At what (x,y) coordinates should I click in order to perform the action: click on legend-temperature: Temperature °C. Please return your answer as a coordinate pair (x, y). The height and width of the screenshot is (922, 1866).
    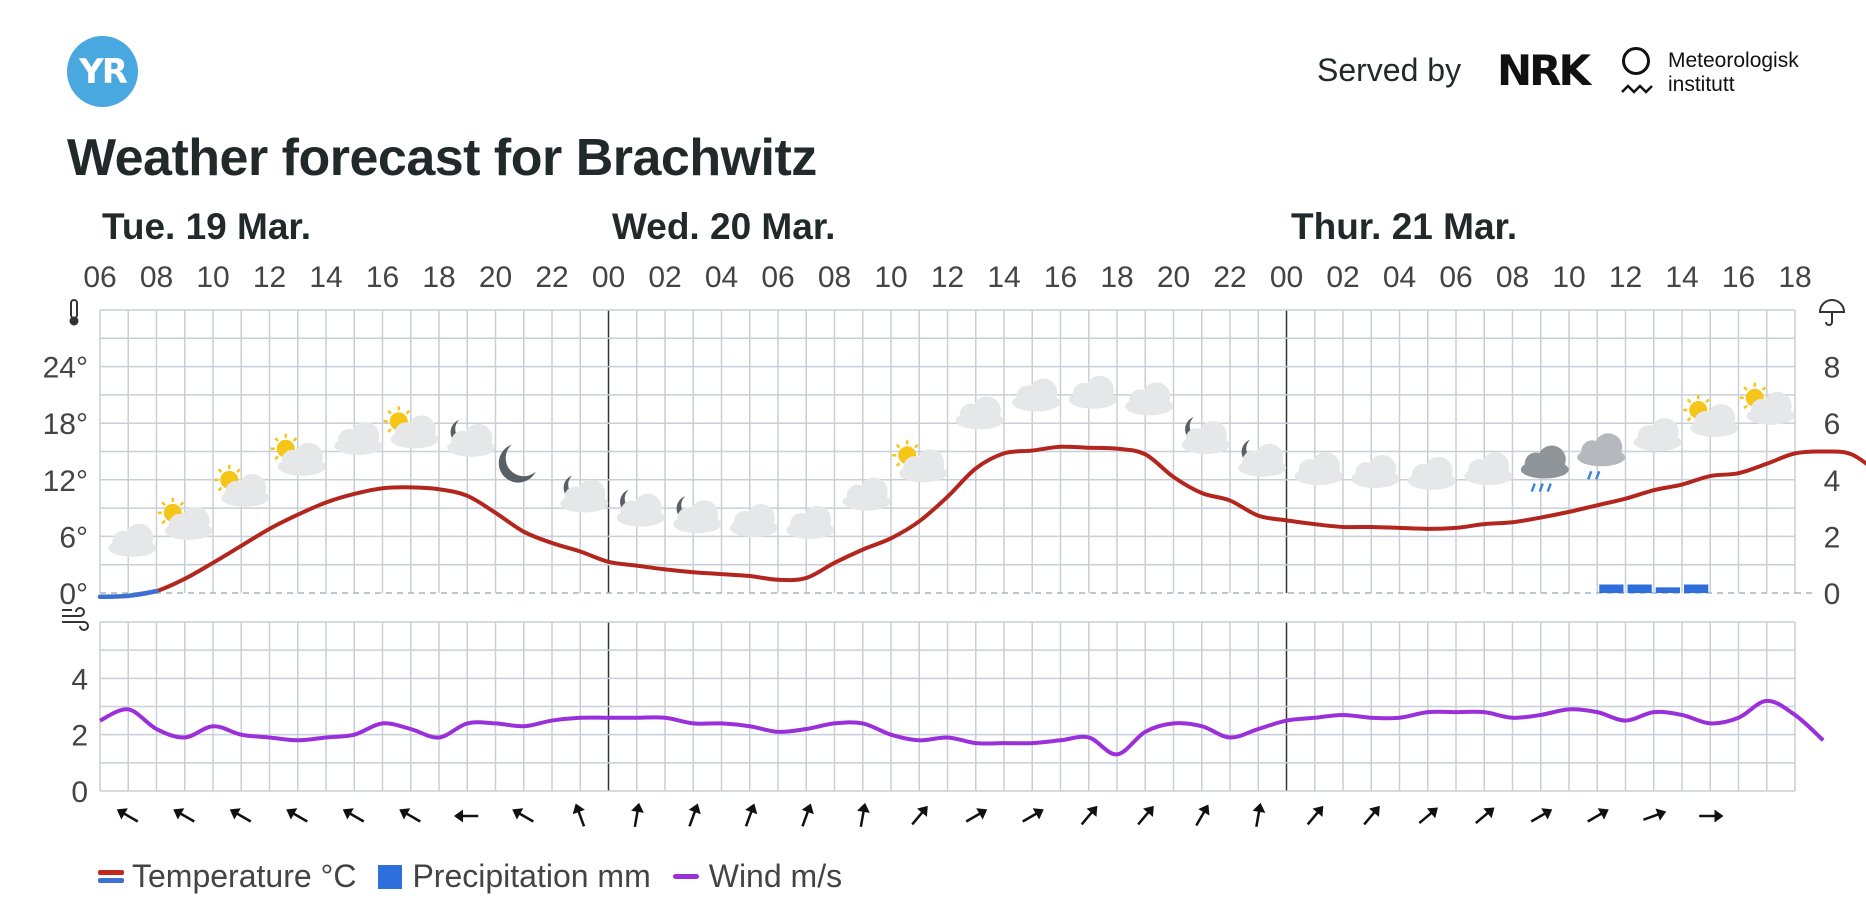
    Looking at the image, I should click on (227, 876).